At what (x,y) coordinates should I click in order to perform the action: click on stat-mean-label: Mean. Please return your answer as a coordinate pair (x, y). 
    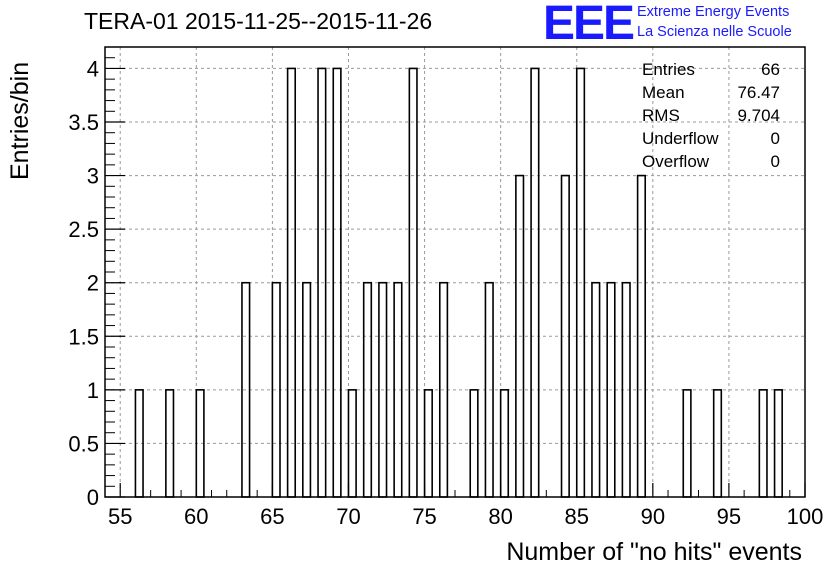
    Looking at the image, I should click on (663, 92).